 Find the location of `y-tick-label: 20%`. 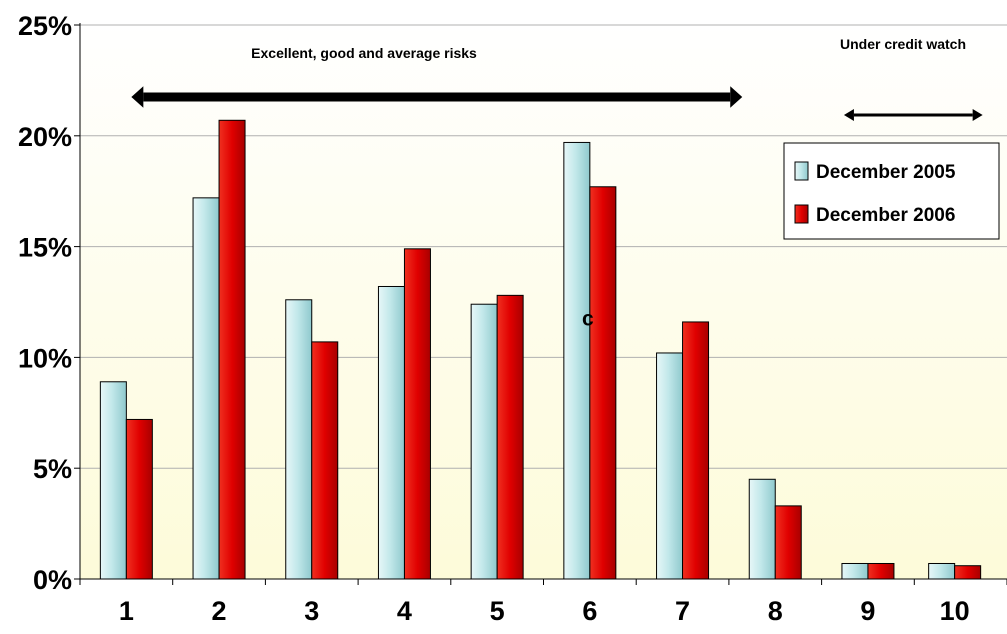

y-tick-label: 20% is located at coordinates (45, 137).